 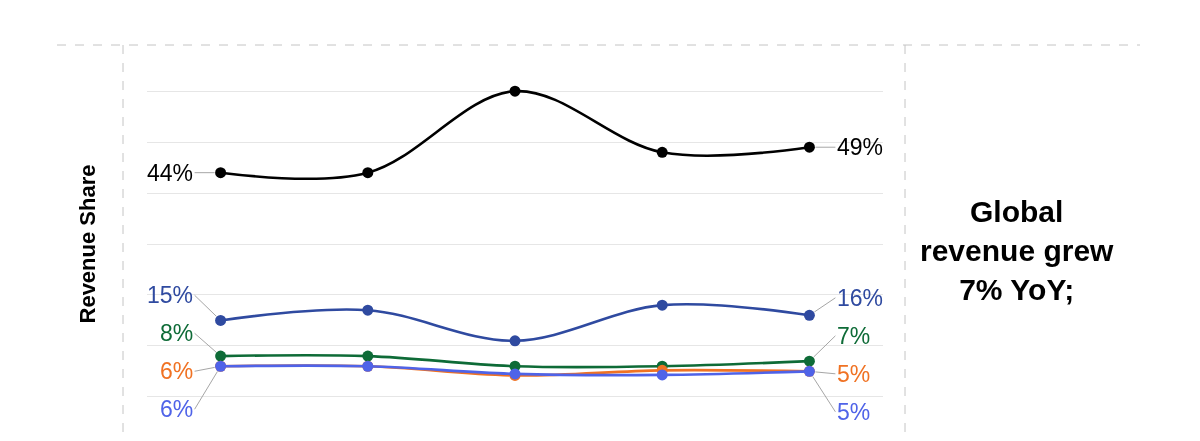 I want to click on data-label: 7%, so click(x=854, y=336).